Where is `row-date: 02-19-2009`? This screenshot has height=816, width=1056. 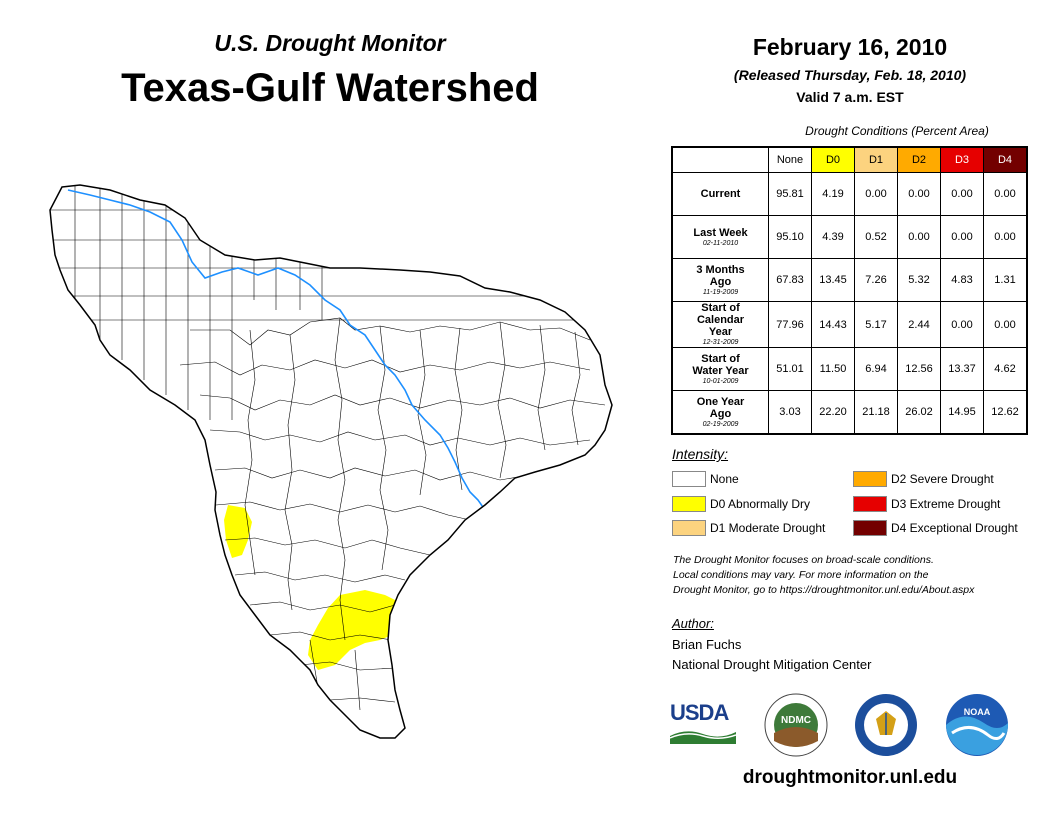 row-date: 02-19-2009 is located at coordinates (720, 424).